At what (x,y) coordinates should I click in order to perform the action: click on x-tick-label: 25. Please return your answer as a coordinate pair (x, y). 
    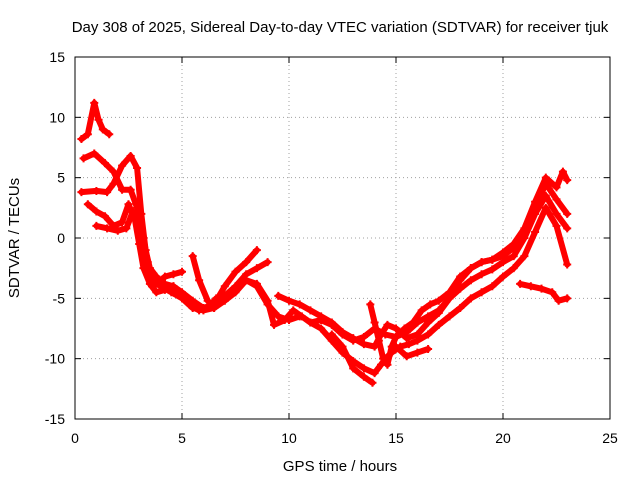
    Looking at the image, I should click on (610, 438).